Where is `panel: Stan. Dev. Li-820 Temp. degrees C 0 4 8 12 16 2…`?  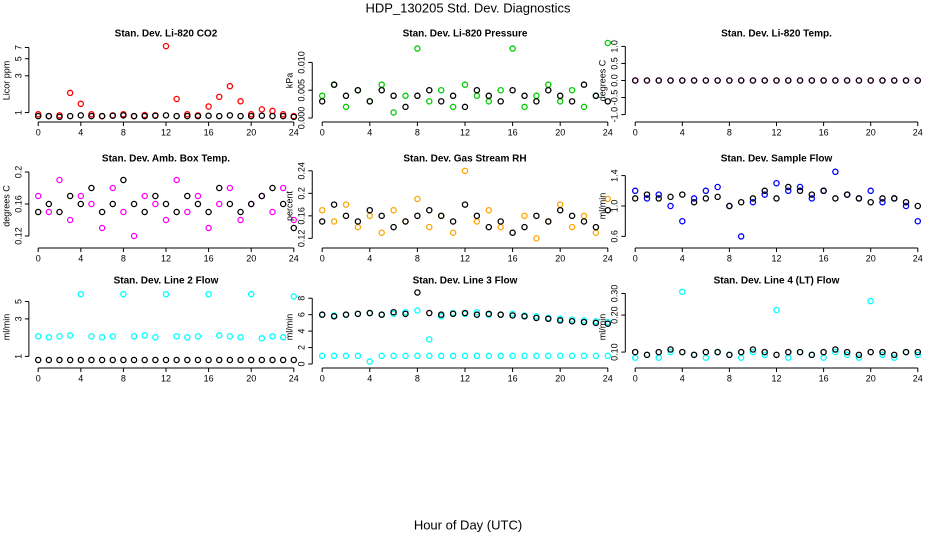
panel: Stan. Dev. Li-820 Temp. degrees C 0 4 8 12 16 2… is located at coordinates (760, 83).